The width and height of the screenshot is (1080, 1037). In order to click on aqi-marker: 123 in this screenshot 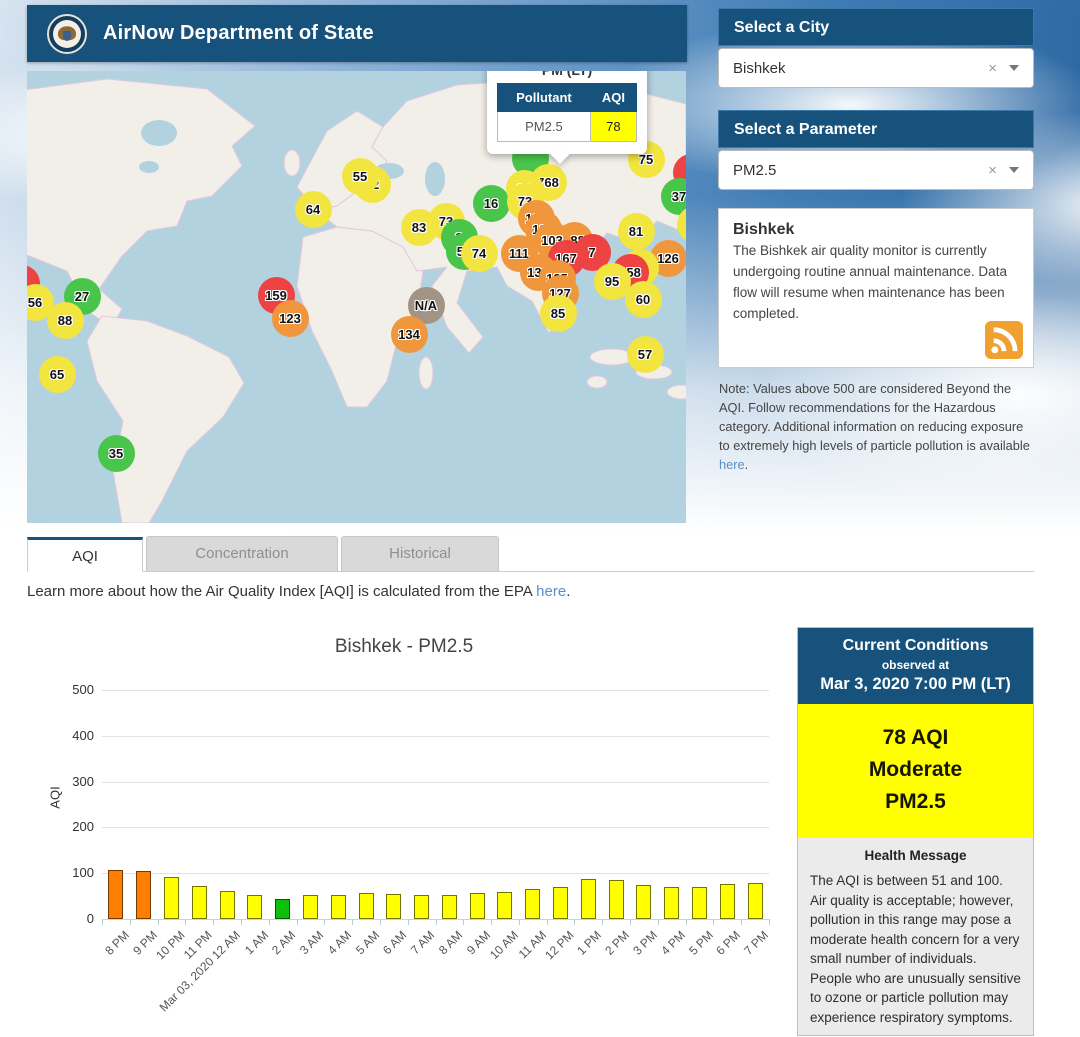, I will do `click(290, 318)`.